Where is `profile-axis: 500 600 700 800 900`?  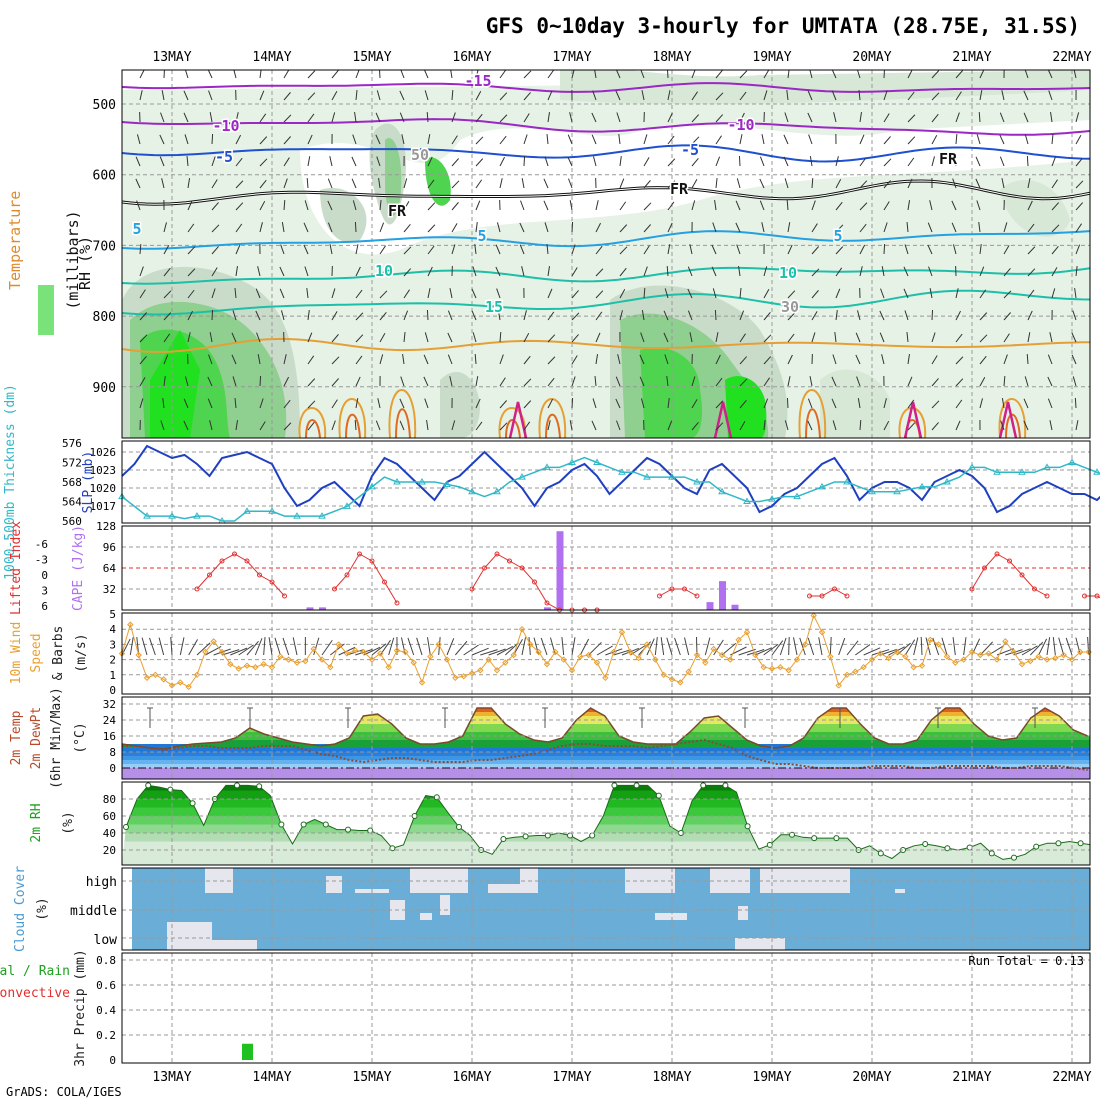
profile-axis: 500 600 700 800 900 is located at coordinates (104, 247).